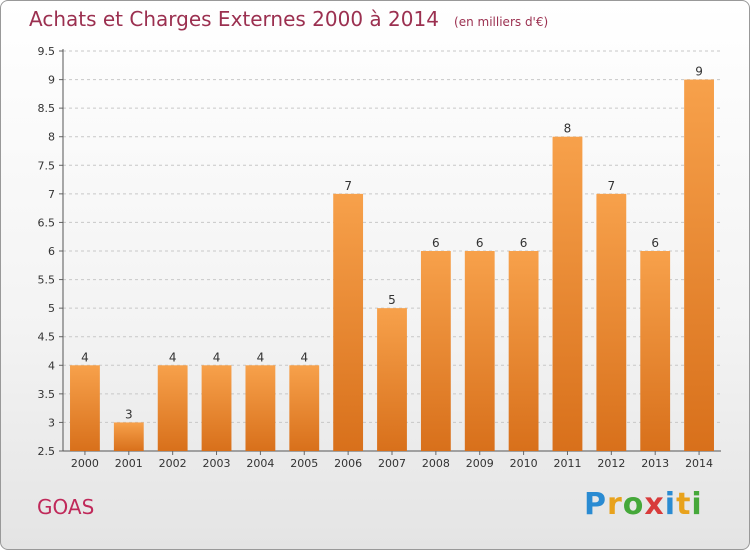  Describe the element at coordinates (51, 251) in the screenshot. I see `y-tick-label: 6` at that location.